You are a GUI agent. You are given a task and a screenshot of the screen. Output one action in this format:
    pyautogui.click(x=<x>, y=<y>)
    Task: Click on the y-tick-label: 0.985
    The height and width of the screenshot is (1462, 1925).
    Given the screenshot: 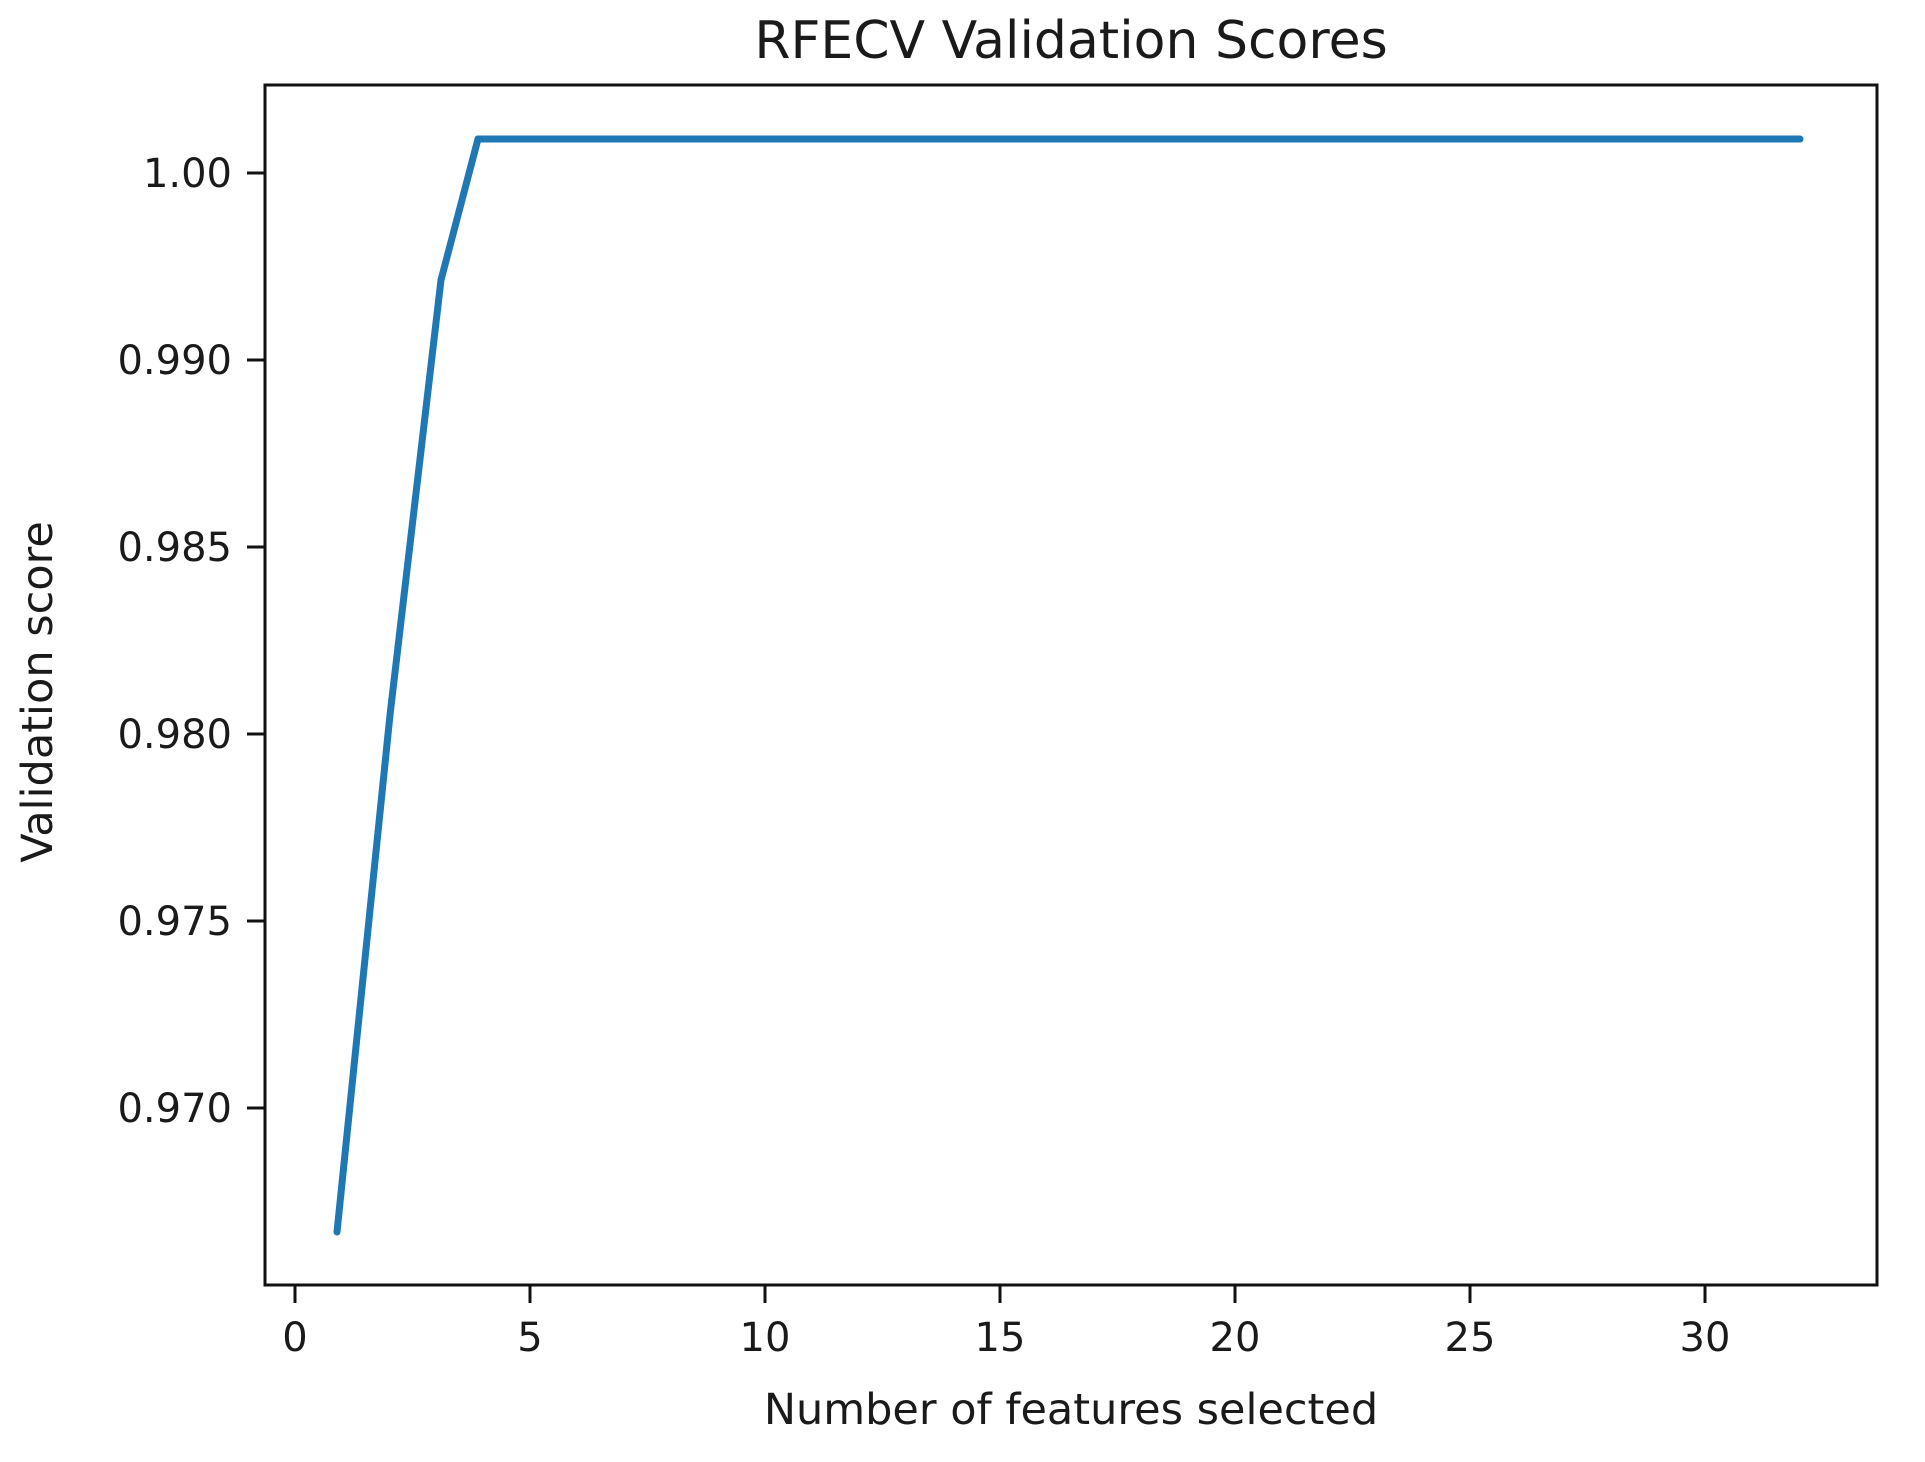 What is the action you would take?
    pyautogui.click(x=174, y=548)
    